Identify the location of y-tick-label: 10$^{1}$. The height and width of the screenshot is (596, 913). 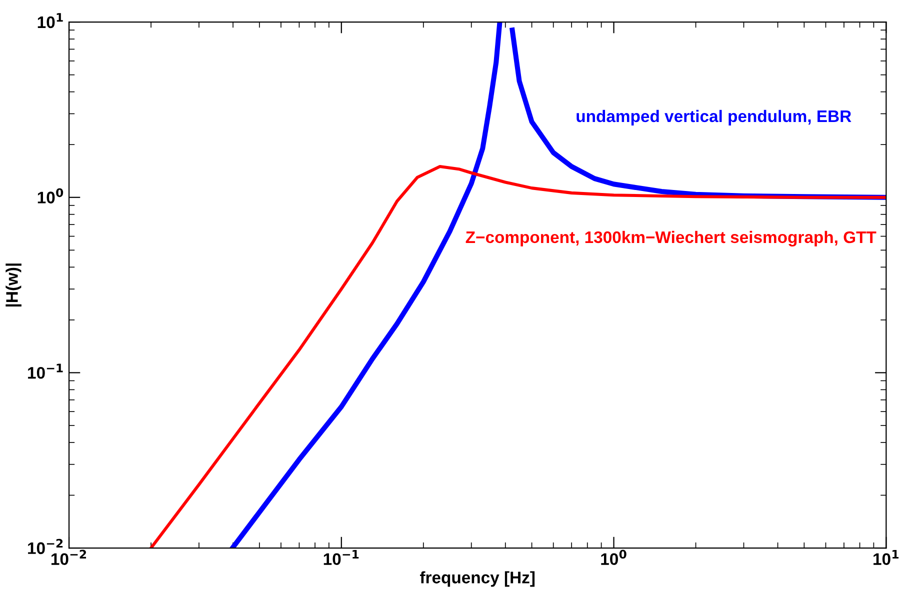
(50, 20).